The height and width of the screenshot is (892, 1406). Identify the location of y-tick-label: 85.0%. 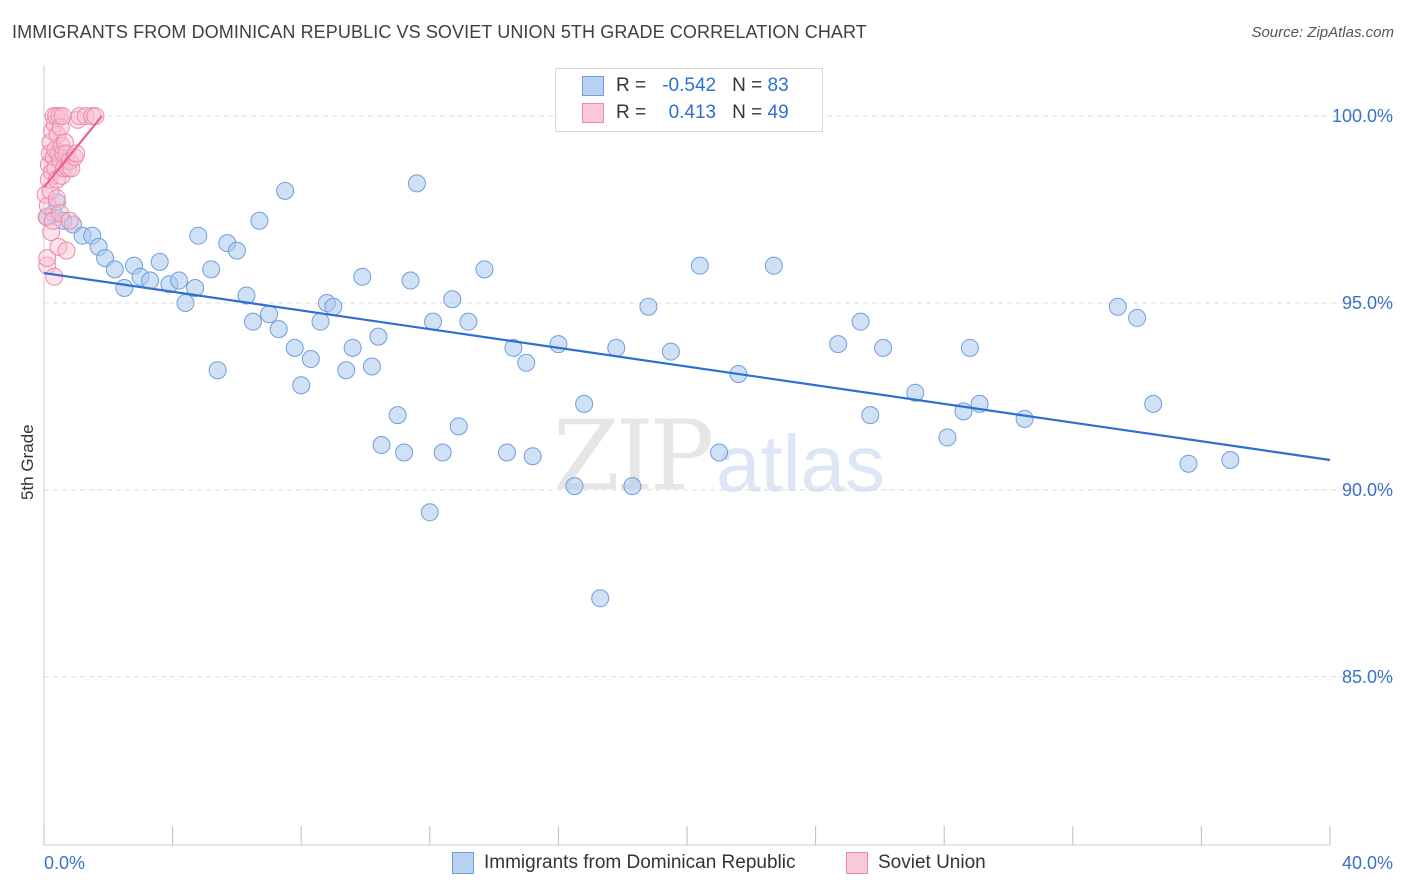
(1367, 677).